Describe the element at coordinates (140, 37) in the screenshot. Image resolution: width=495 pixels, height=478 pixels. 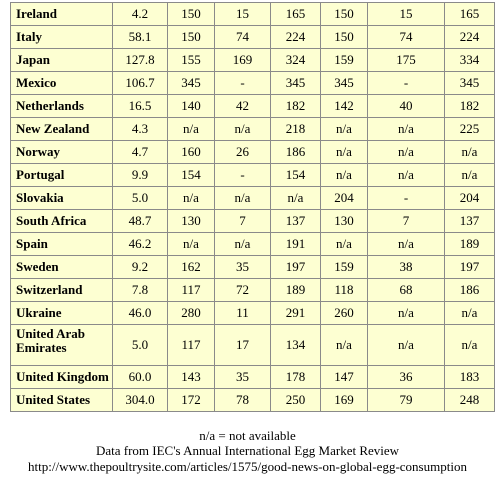
I see `value-cell: 58.1` at that location.